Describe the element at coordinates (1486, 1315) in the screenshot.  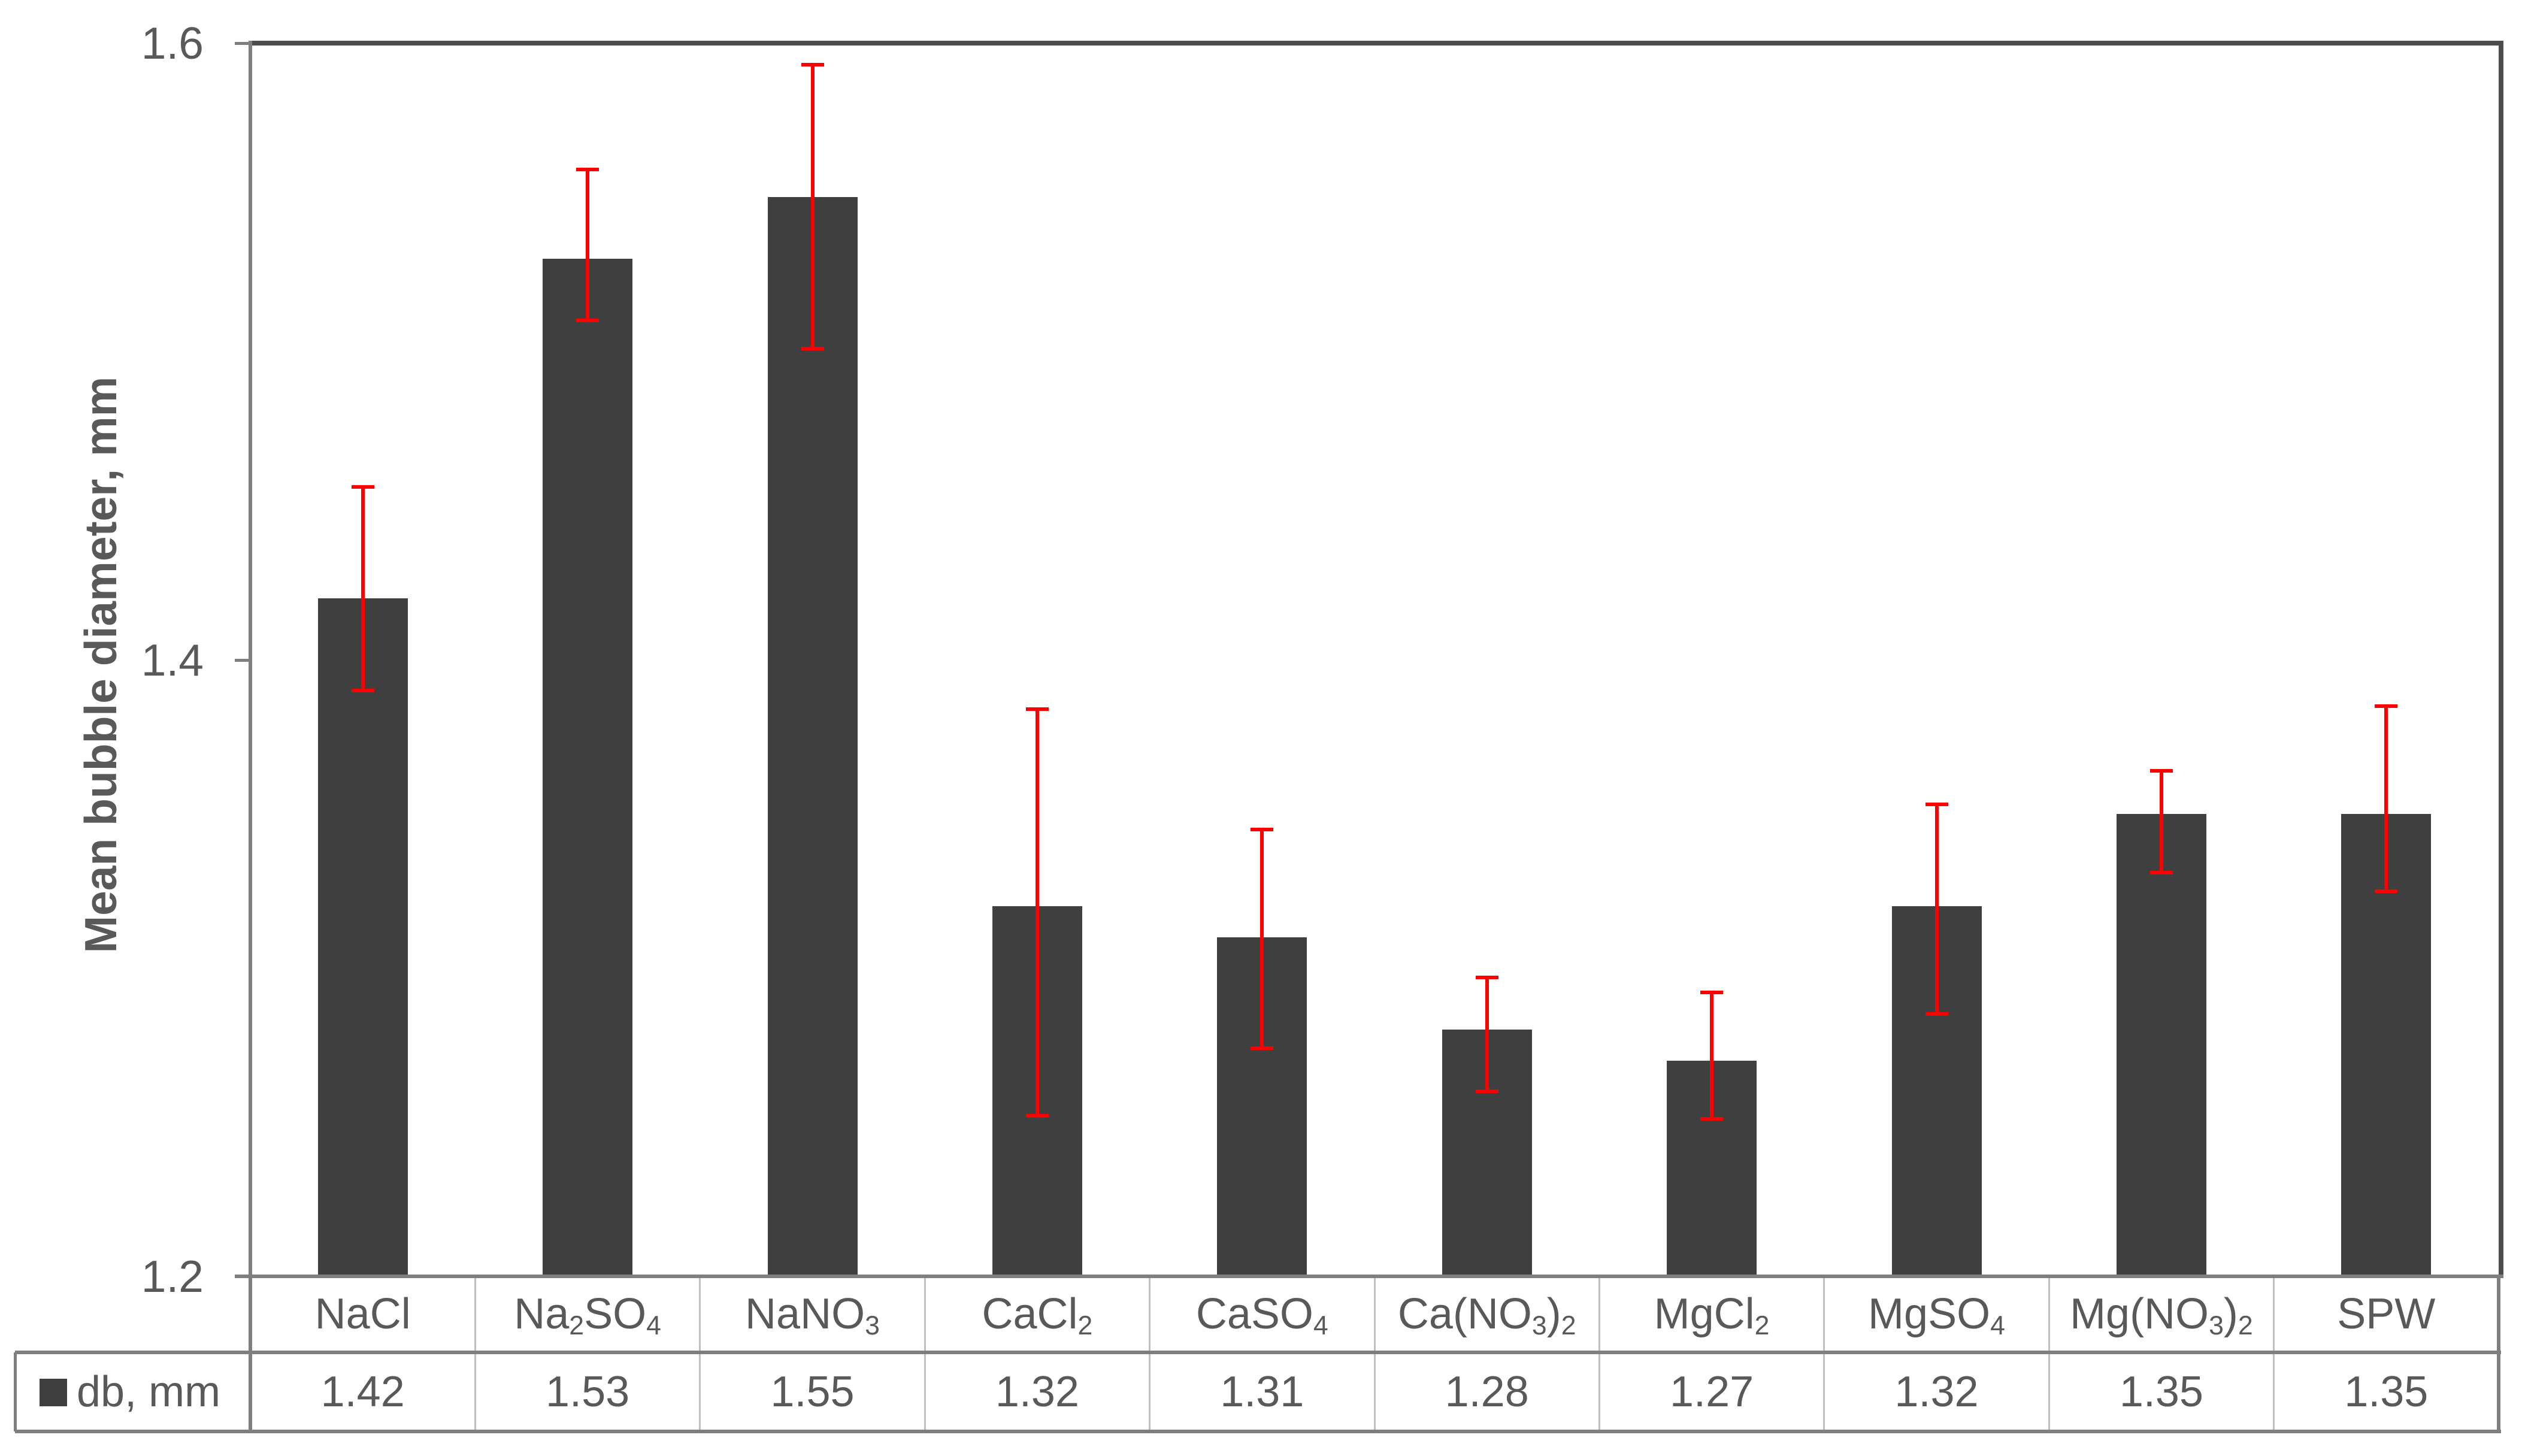
I see `category-cell: Ca(NO3)2` at that location.